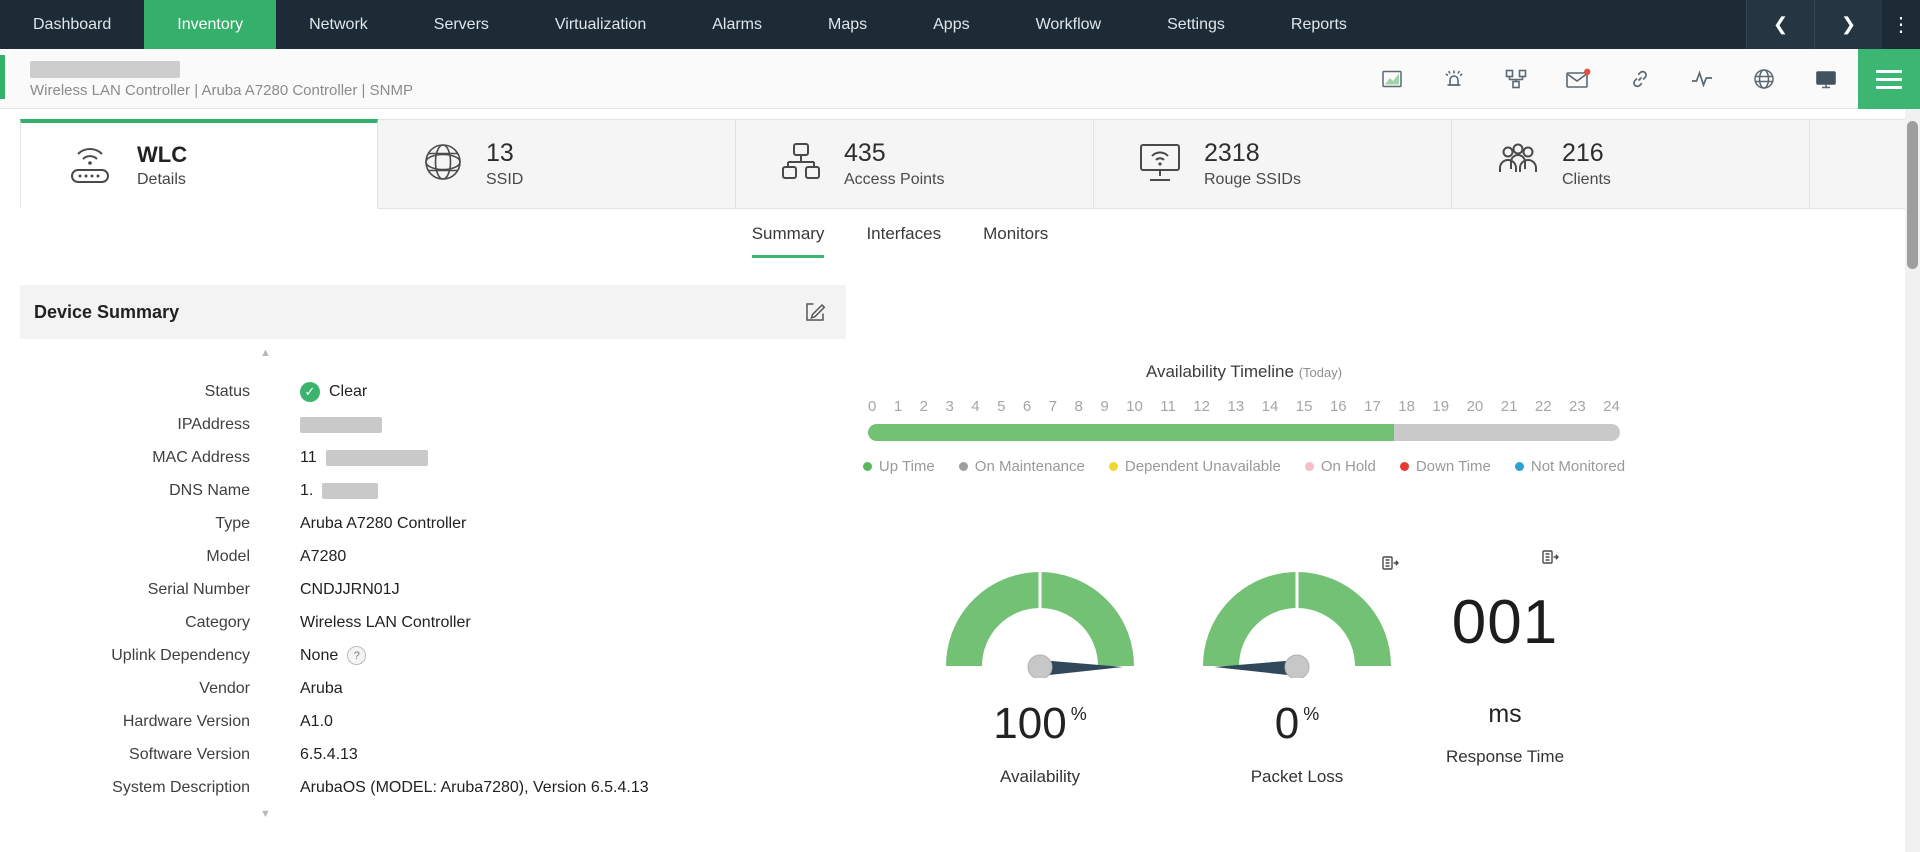 The image size is (1920, 852). I want to click on availability-label: Availability, so click(1039, 776).